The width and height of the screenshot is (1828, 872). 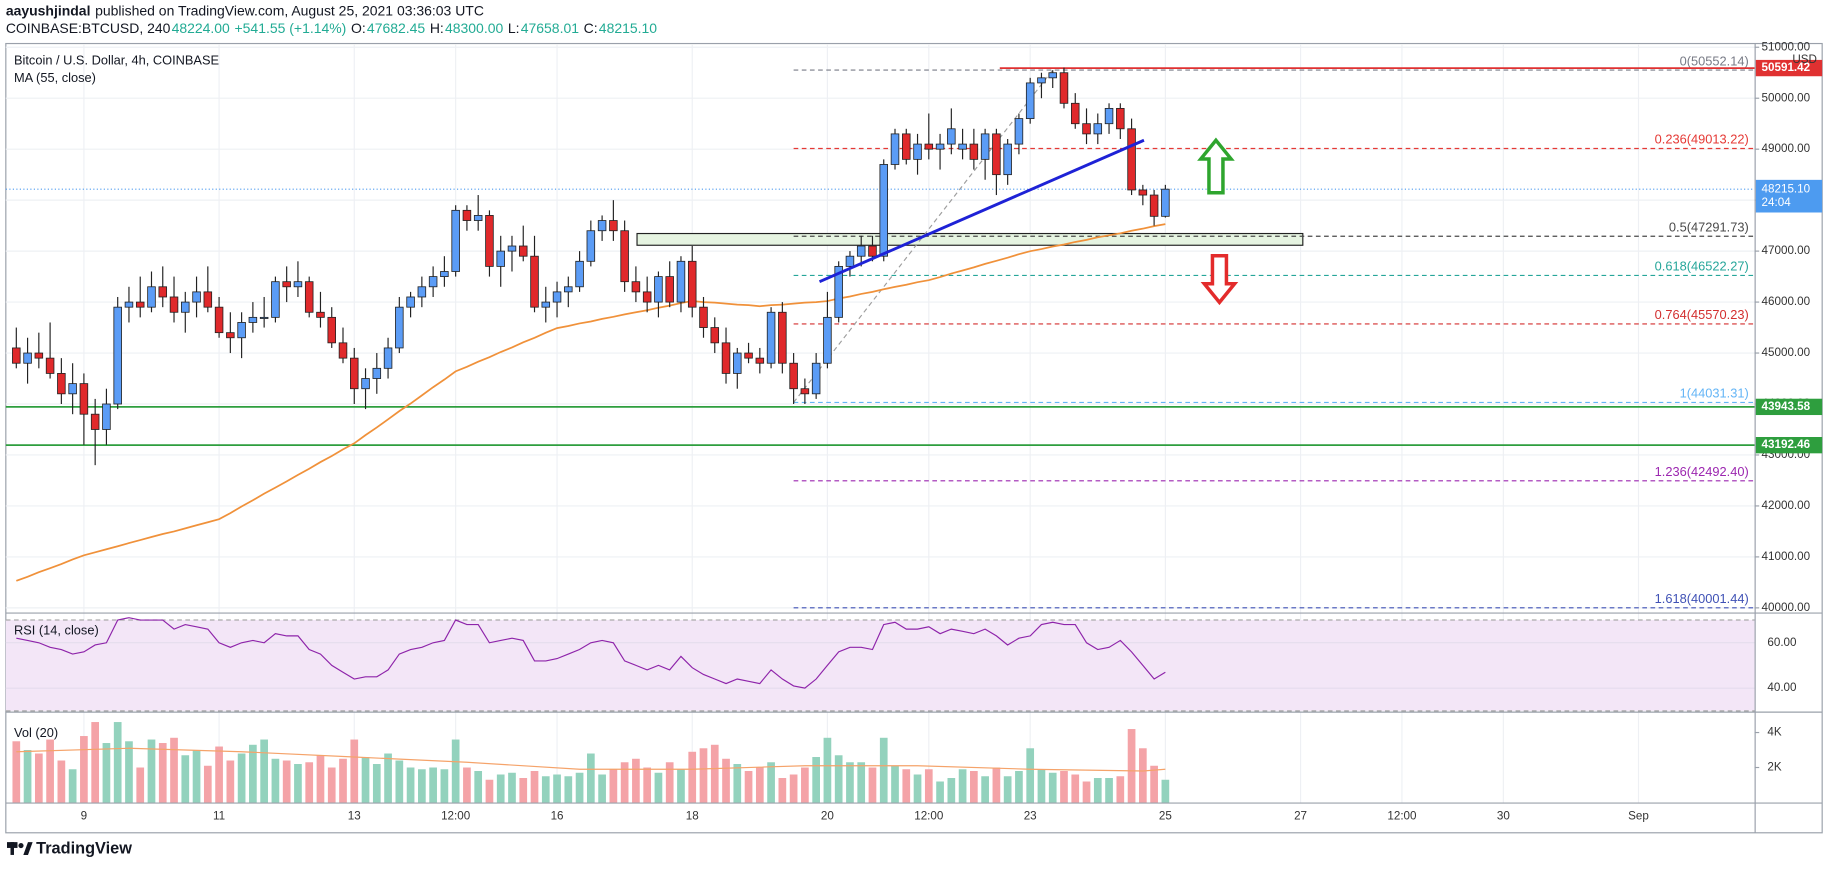 What do you see at coordinates (84, 816) in the screenshot?
I see `x-tick-label: 9` at bounding box center [84, 816].